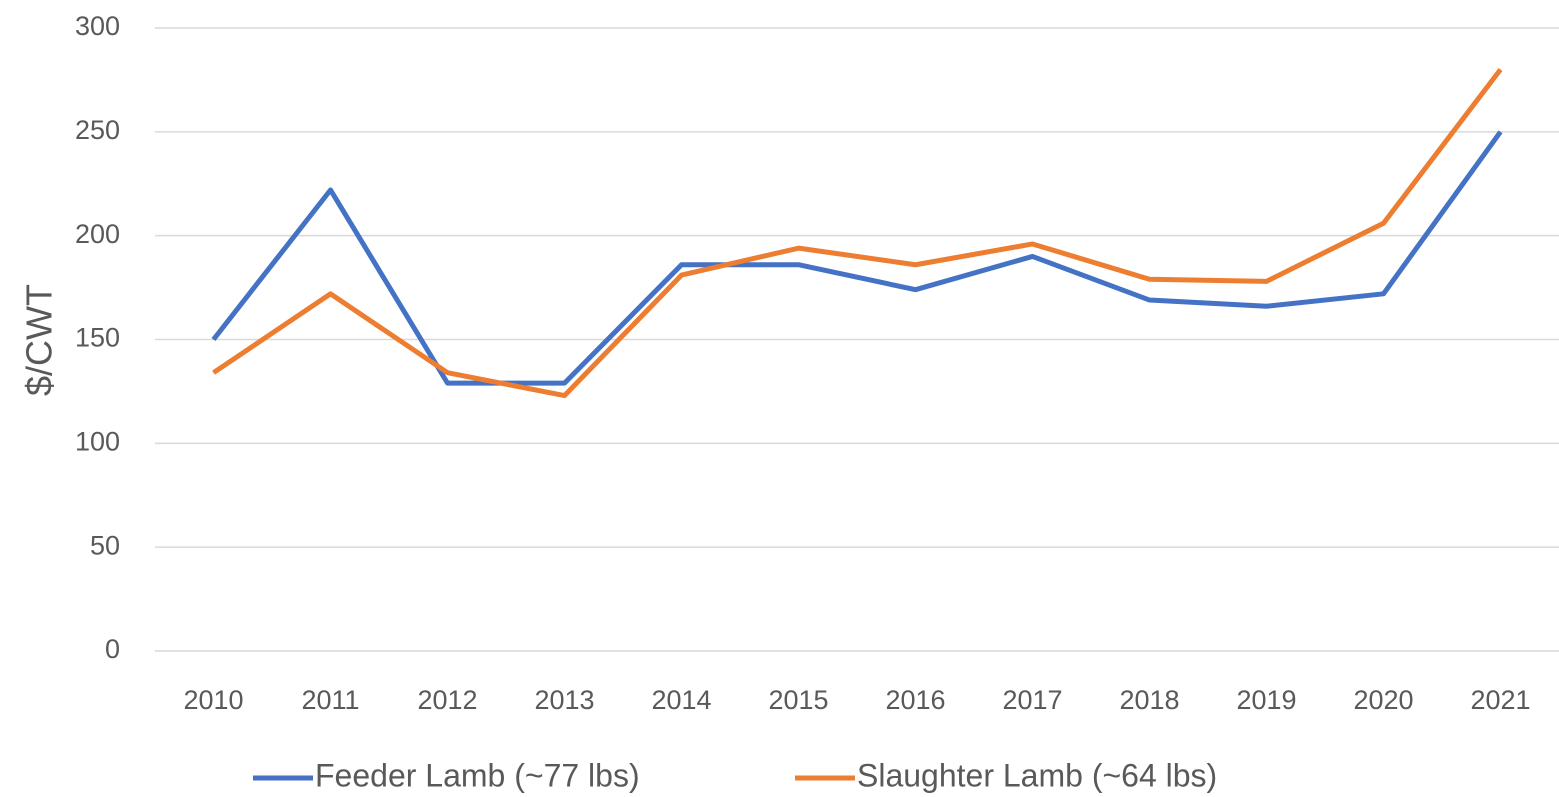  Describe the element at coordinates (447, 700) in the screenshot. I see `x-tick-label: 2012` at that location.